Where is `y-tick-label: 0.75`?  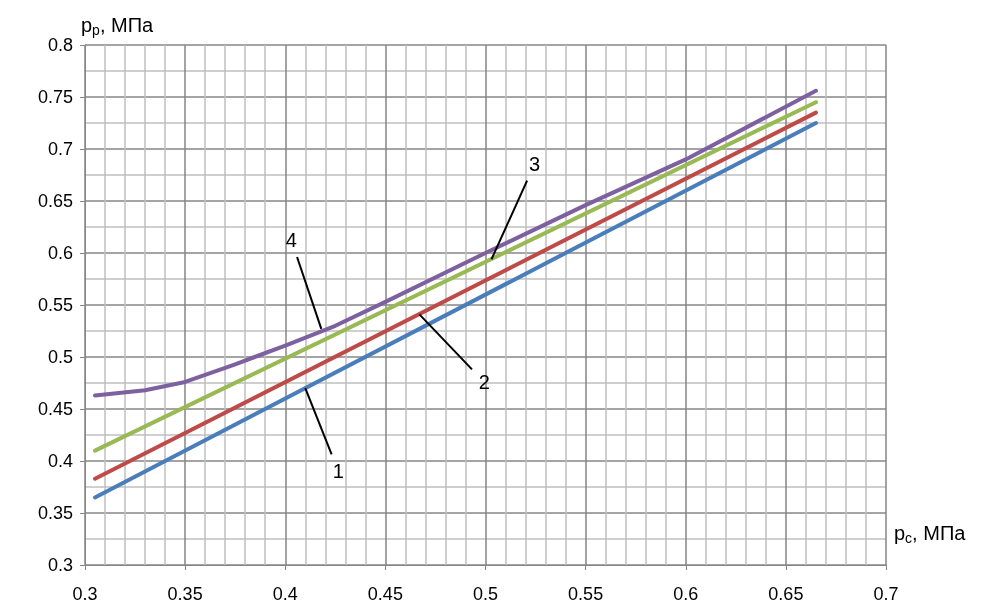 y-tick-label: 0.75 is located at coordinates (55, 97).